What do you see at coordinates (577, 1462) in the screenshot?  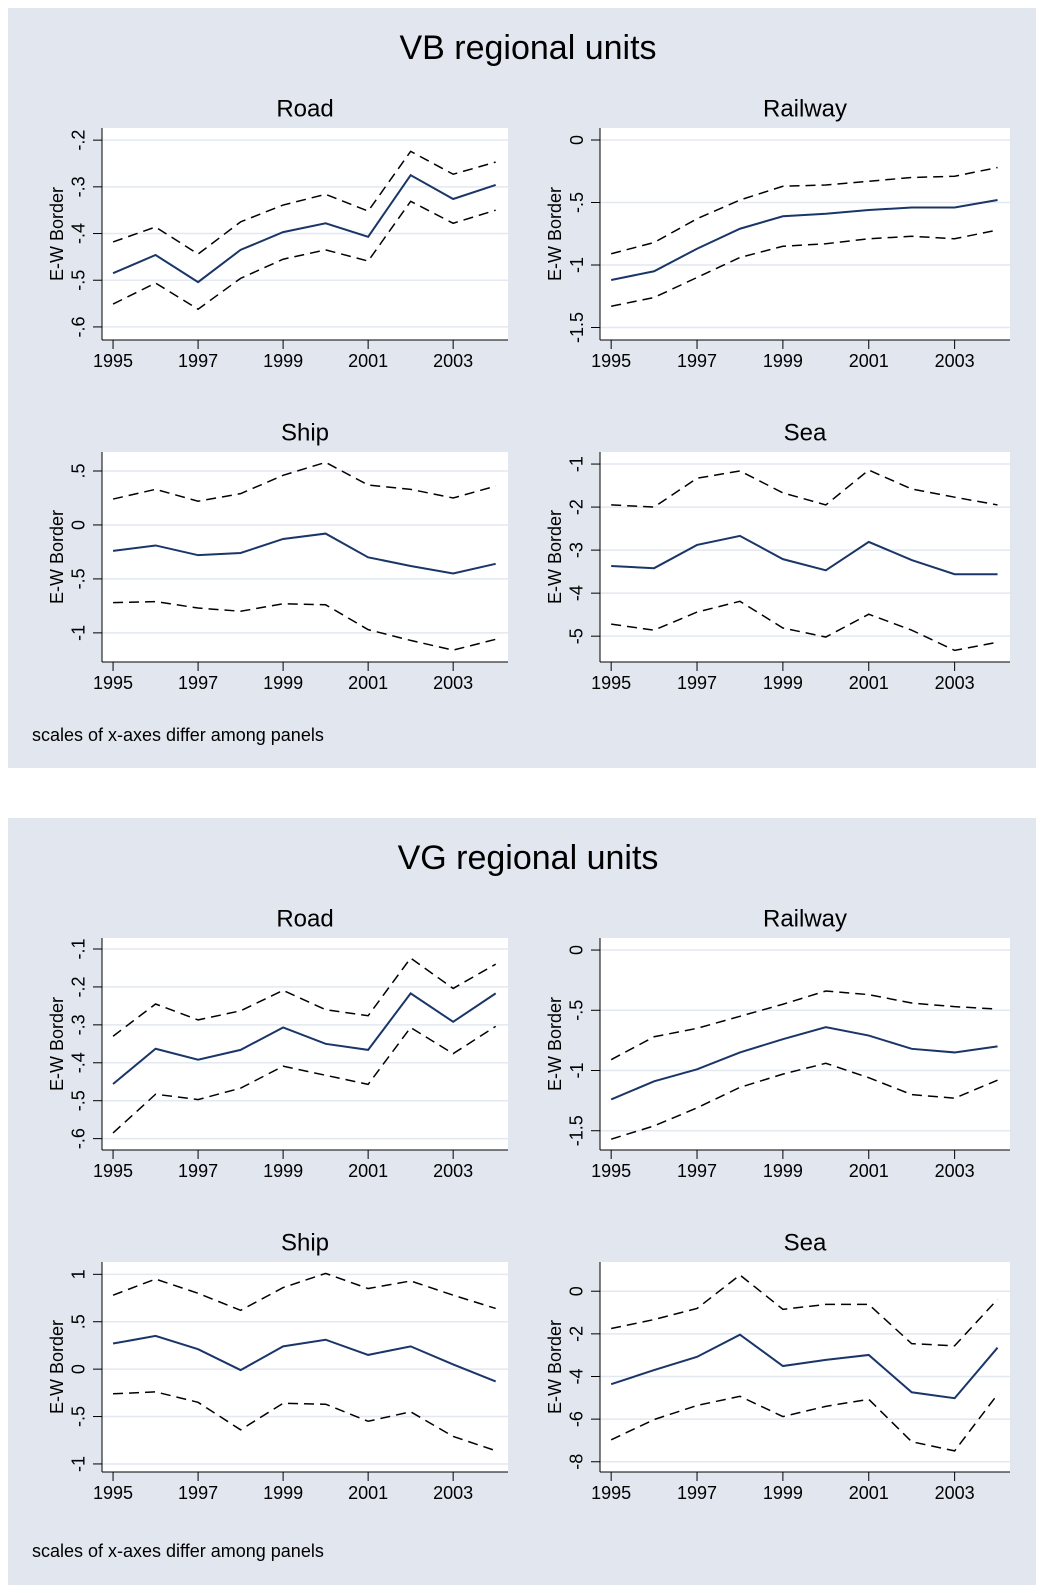 I see `y-tick-label: -8` at bounding box center [577, 1462].